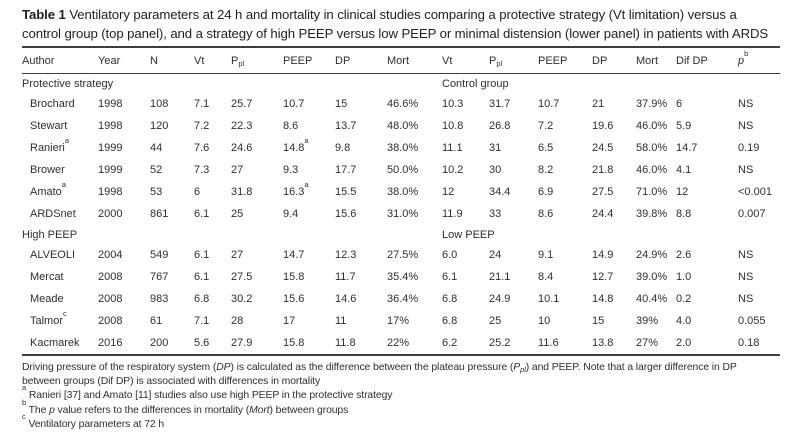 The height and width of the screenshot is (438, 800). What do you see at coordinates (500, 343) in the screenshot?
I see `value-cell: 25.2` at bounding box center [500, 343].